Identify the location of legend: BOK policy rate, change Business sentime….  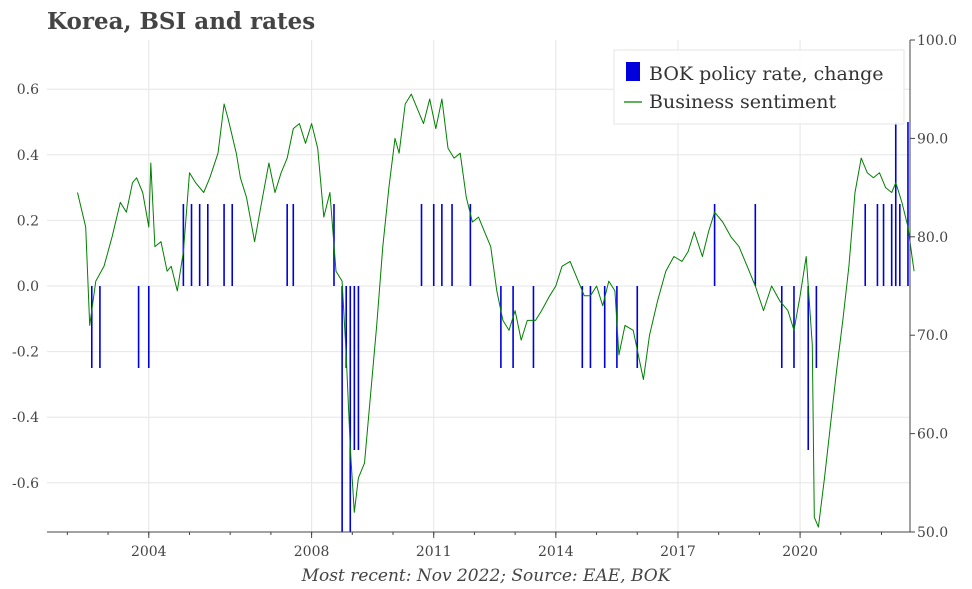
(759, 87).